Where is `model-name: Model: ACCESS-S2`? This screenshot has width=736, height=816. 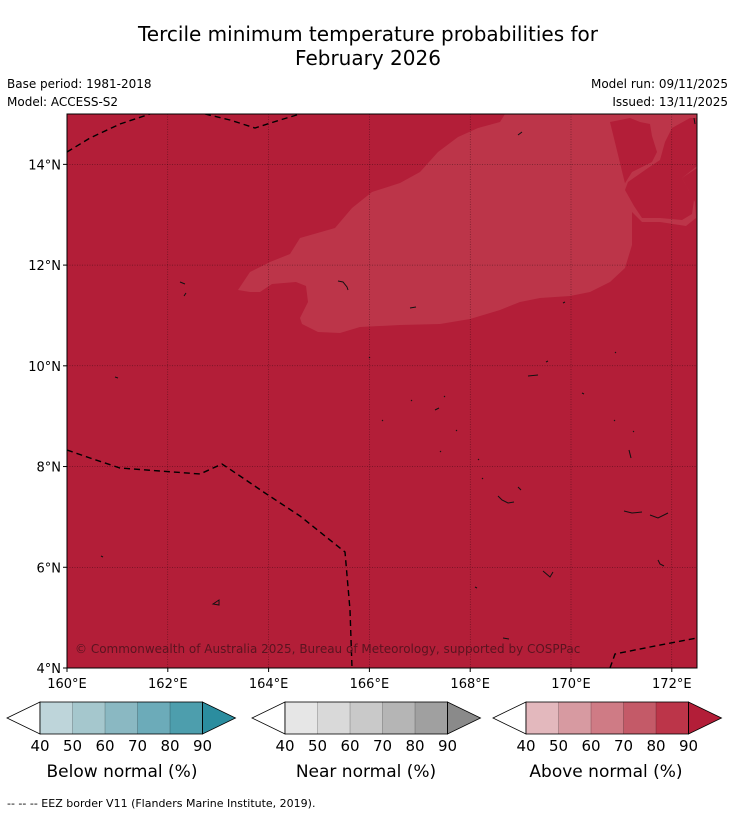
model-name: Model: ACCESS-S2 is located at coordinates (63, 102).